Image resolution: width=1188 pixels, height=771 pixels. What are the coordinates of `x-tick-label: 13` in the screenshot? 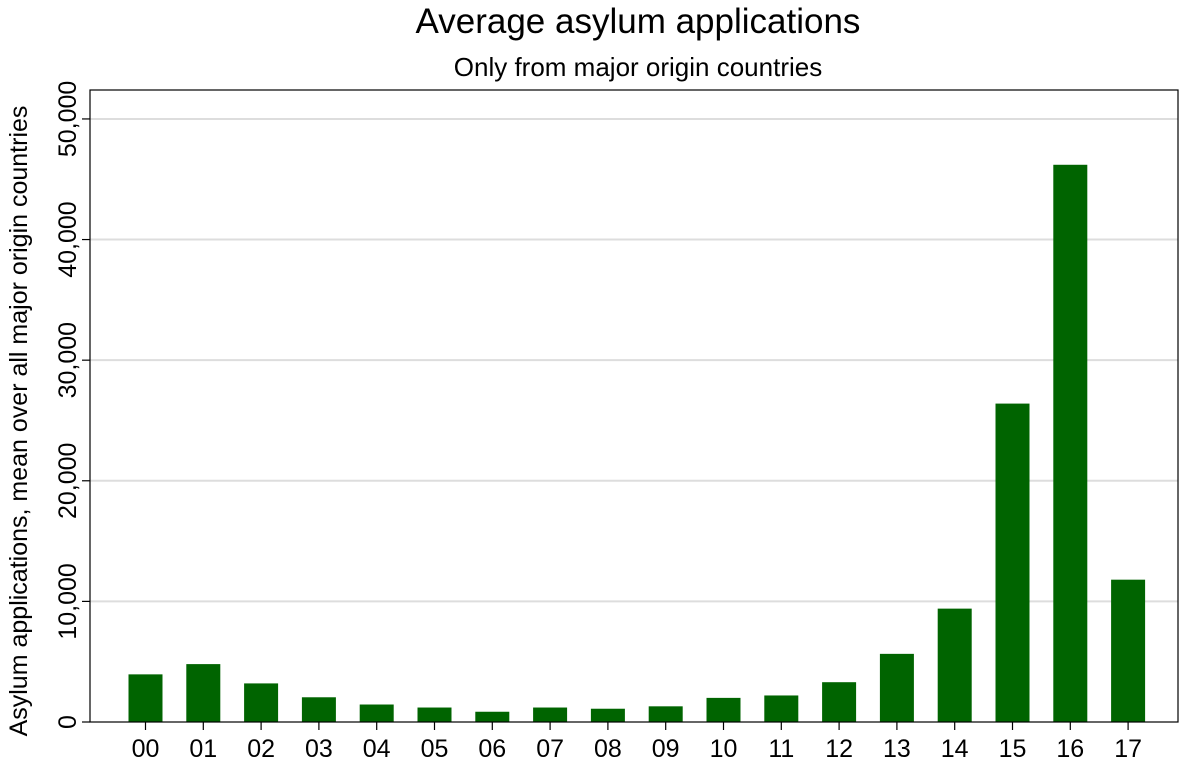 It's located at (897, 749).